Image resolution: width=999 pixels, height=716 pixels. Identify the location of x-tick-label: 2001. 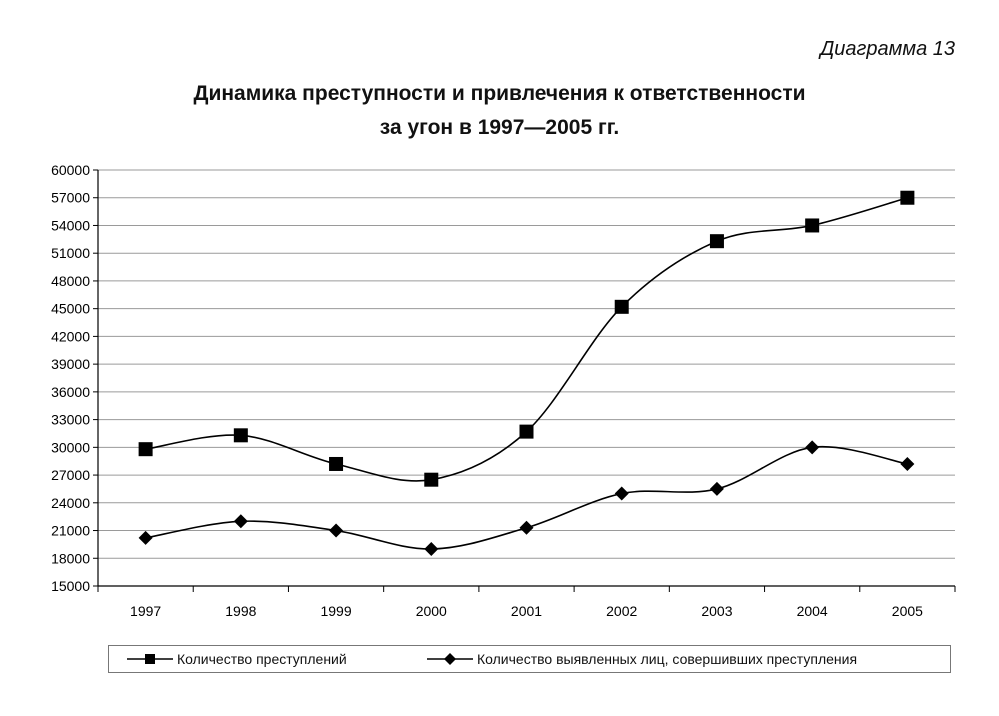
(526, 611).